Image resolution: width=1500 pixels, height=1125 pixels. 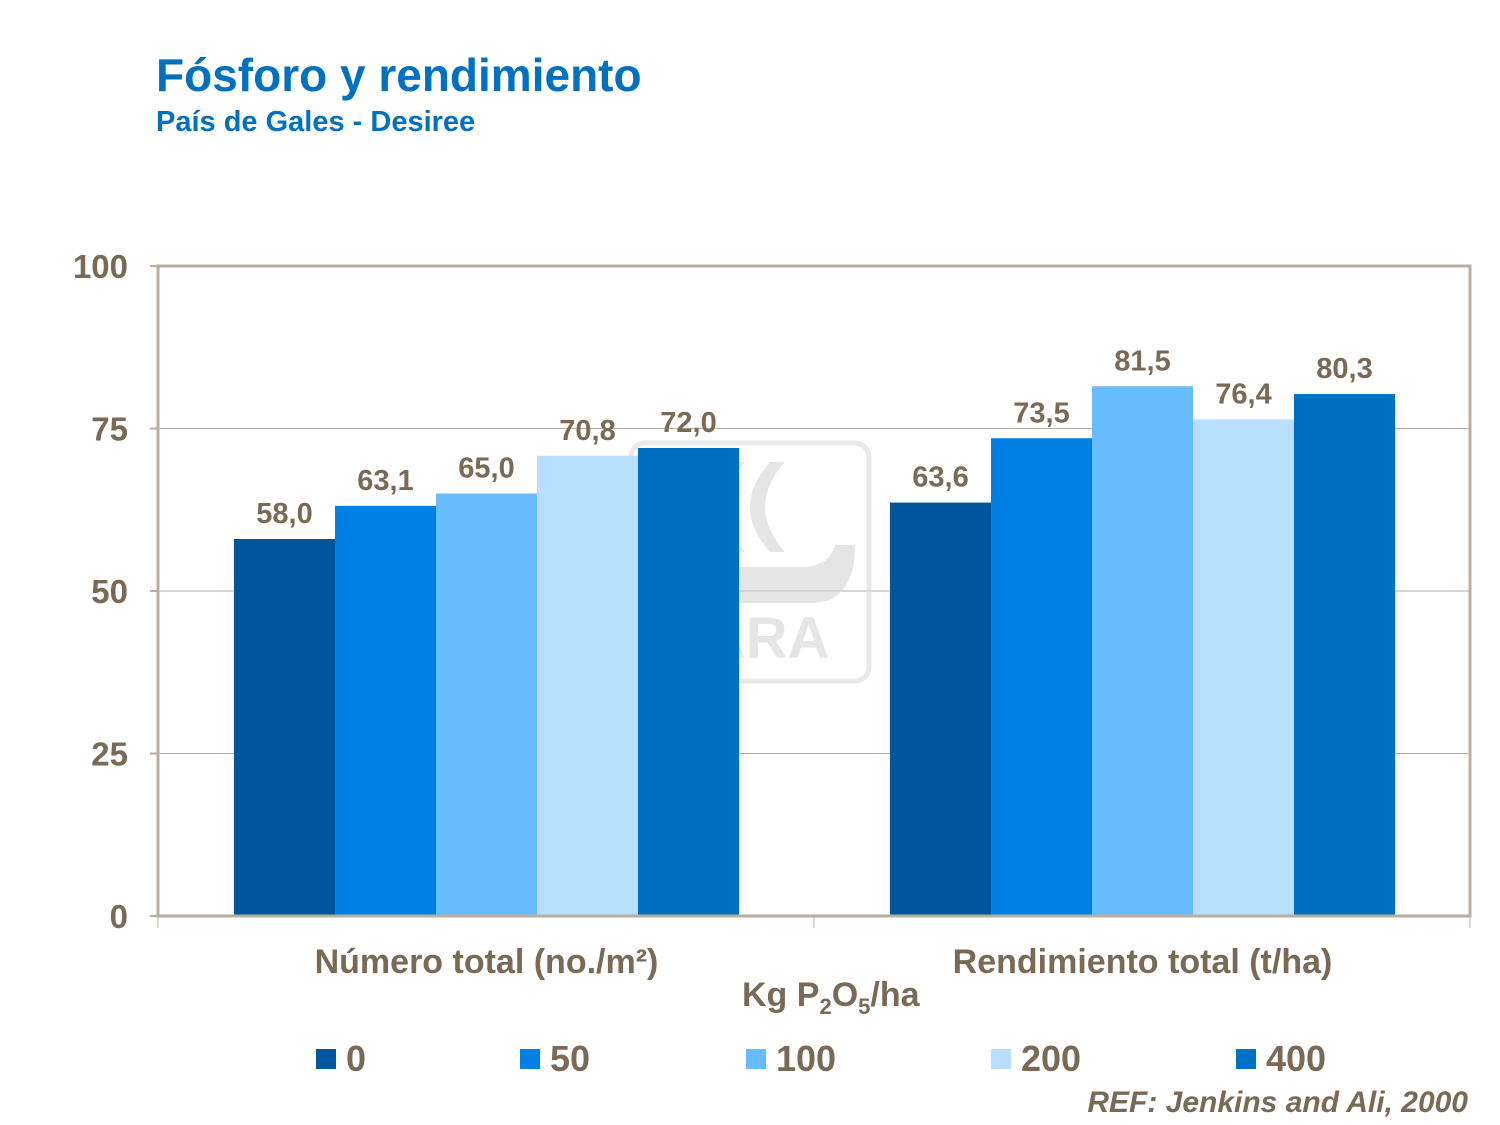 What do you see at coordinates (587, 431) in the screenshot?
I see `data-label: 70,8` at bounding box center [587, 431].